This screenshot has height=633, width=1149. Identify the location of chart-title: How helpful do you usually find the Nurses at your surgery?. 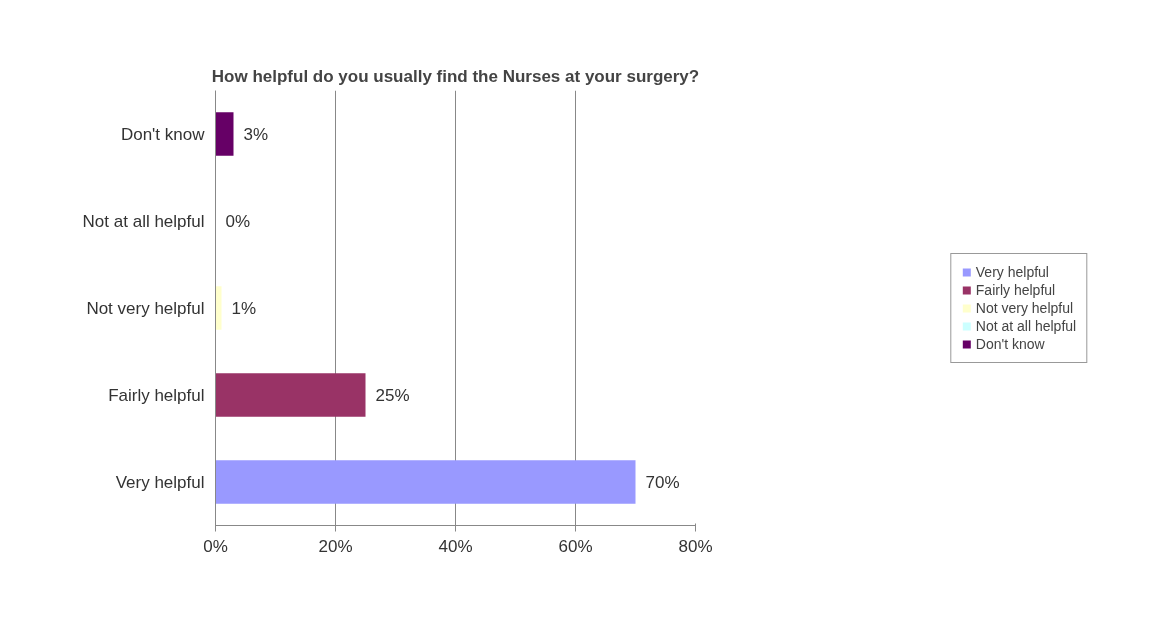
(455, 76).